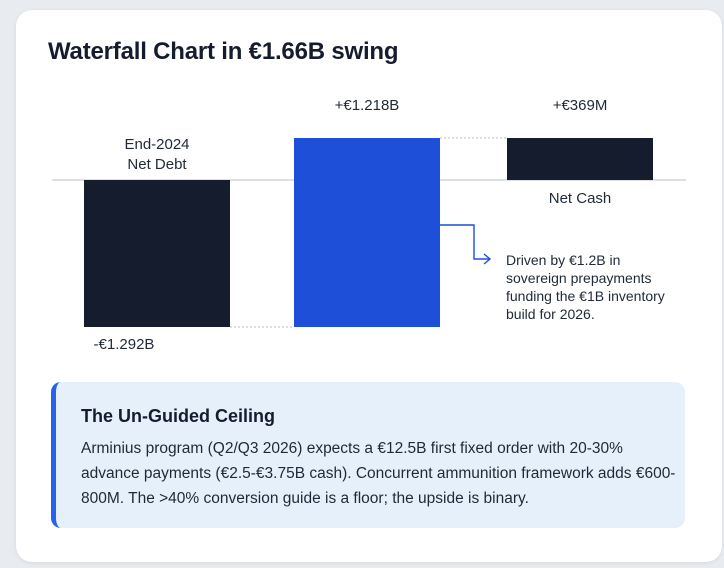 The height and width of the screenshot is (568, 724). Describe the element at coordinates (563, 260) in the screenshot. I see `annotation-text: Driven by €1.2B in` at that location.